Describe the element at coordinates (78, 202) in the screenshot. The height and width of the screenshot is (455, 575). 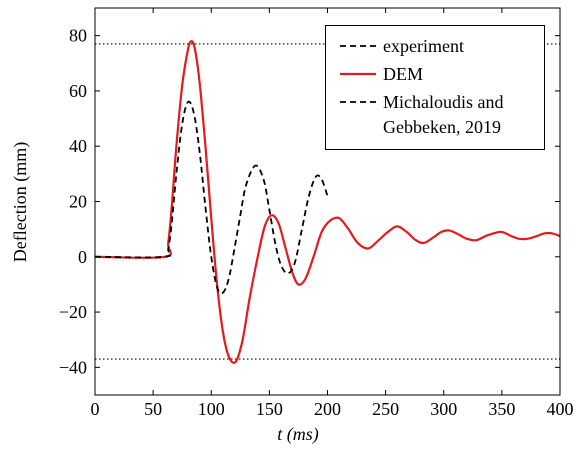
I see `y-tick-label: 20` at that location.